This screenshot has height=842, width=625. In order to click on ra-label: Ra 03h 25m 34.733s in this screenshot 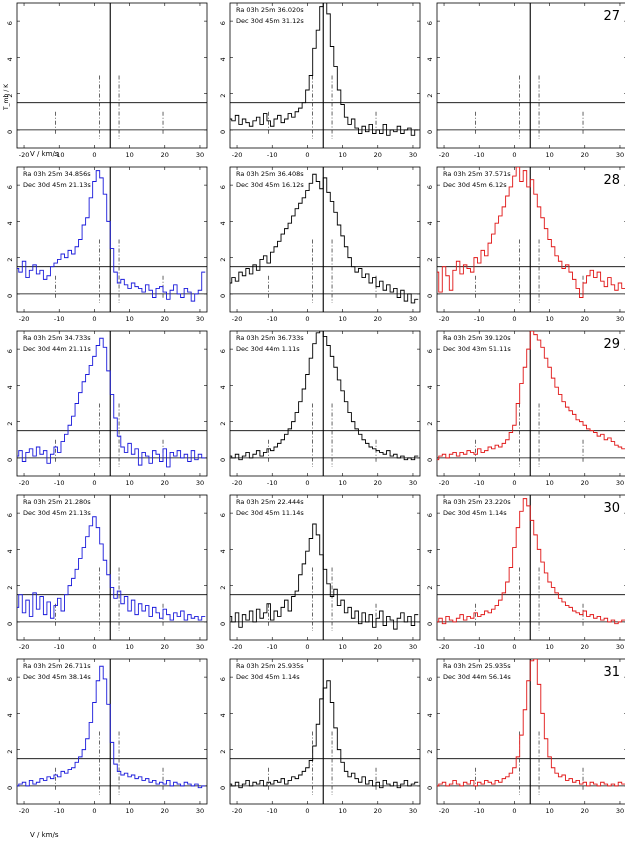, I will do `click(57, 338)`.